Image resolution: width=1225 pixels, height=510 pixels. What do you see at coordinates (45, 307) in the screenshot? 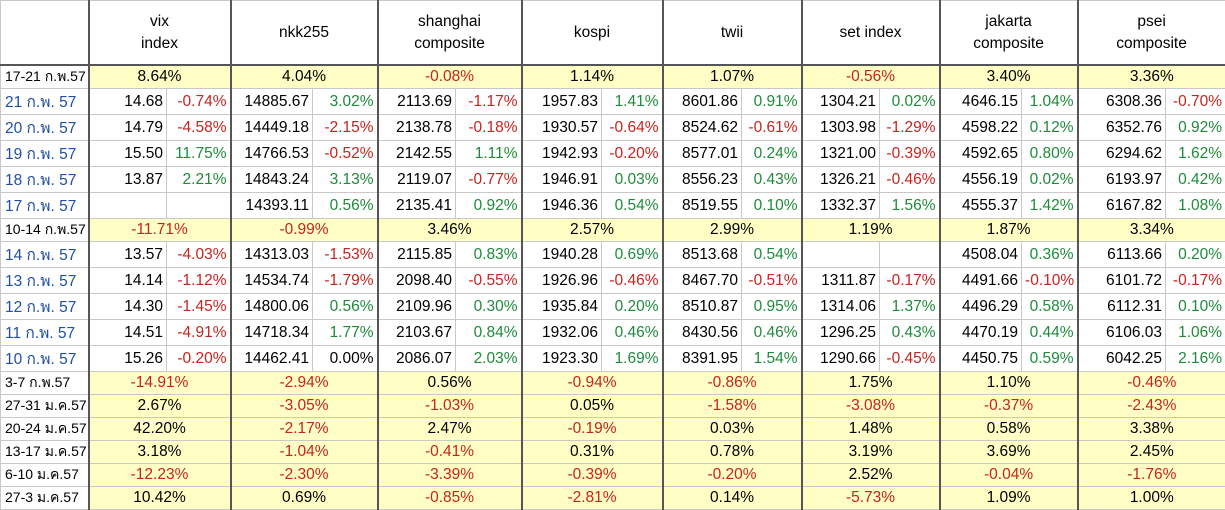
I see `row-label: 12 ก.พ. 57` at bounding box center [45, 307].